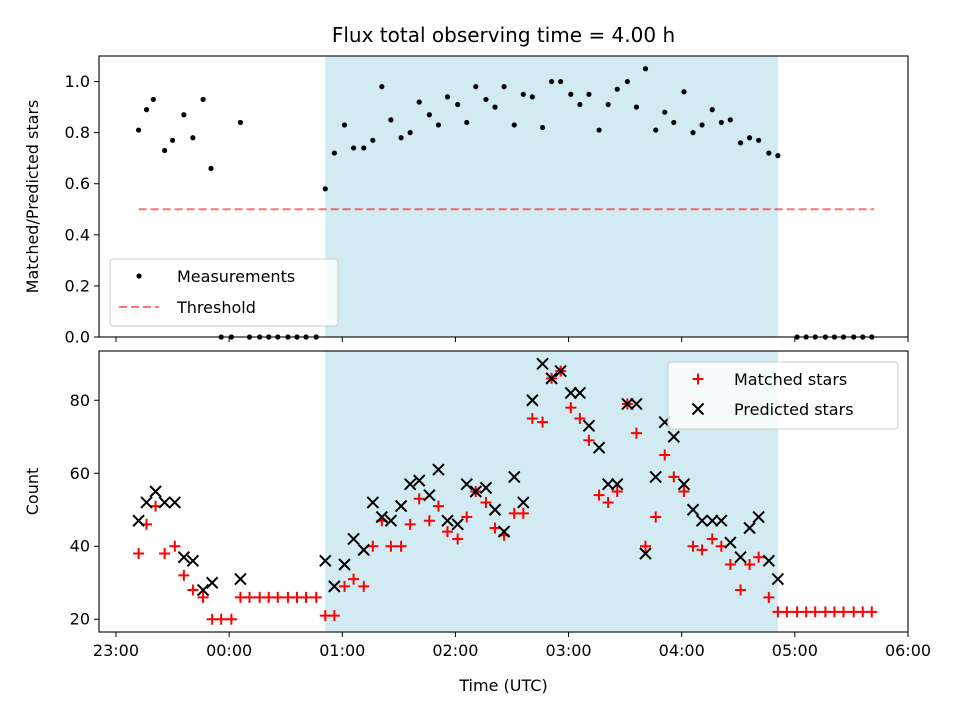  What do you see at coordinates (503, 35) in the screenshot?
I see `chart-title: Flux total observing time = 4.00 h` at bounding box center [503, 35].